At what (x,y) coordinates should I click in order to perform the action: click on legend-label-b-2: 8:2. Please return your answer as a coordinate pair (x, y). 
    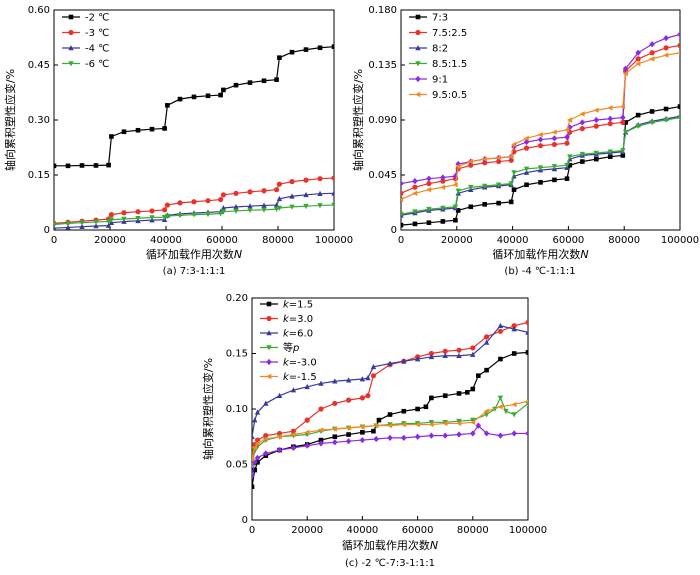
    Looking at the image, I should click on (440, 49).